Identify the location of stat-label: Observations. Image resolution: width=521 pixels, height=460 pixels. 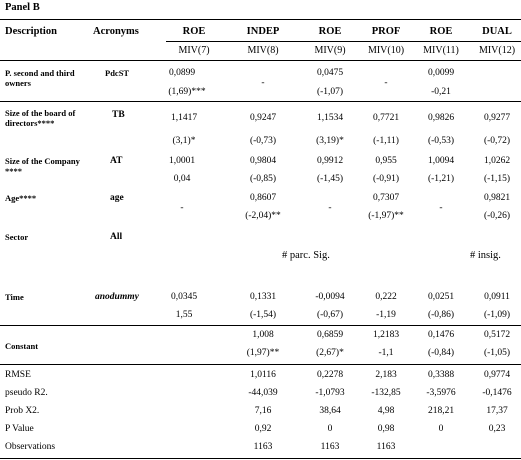
(30, 447).